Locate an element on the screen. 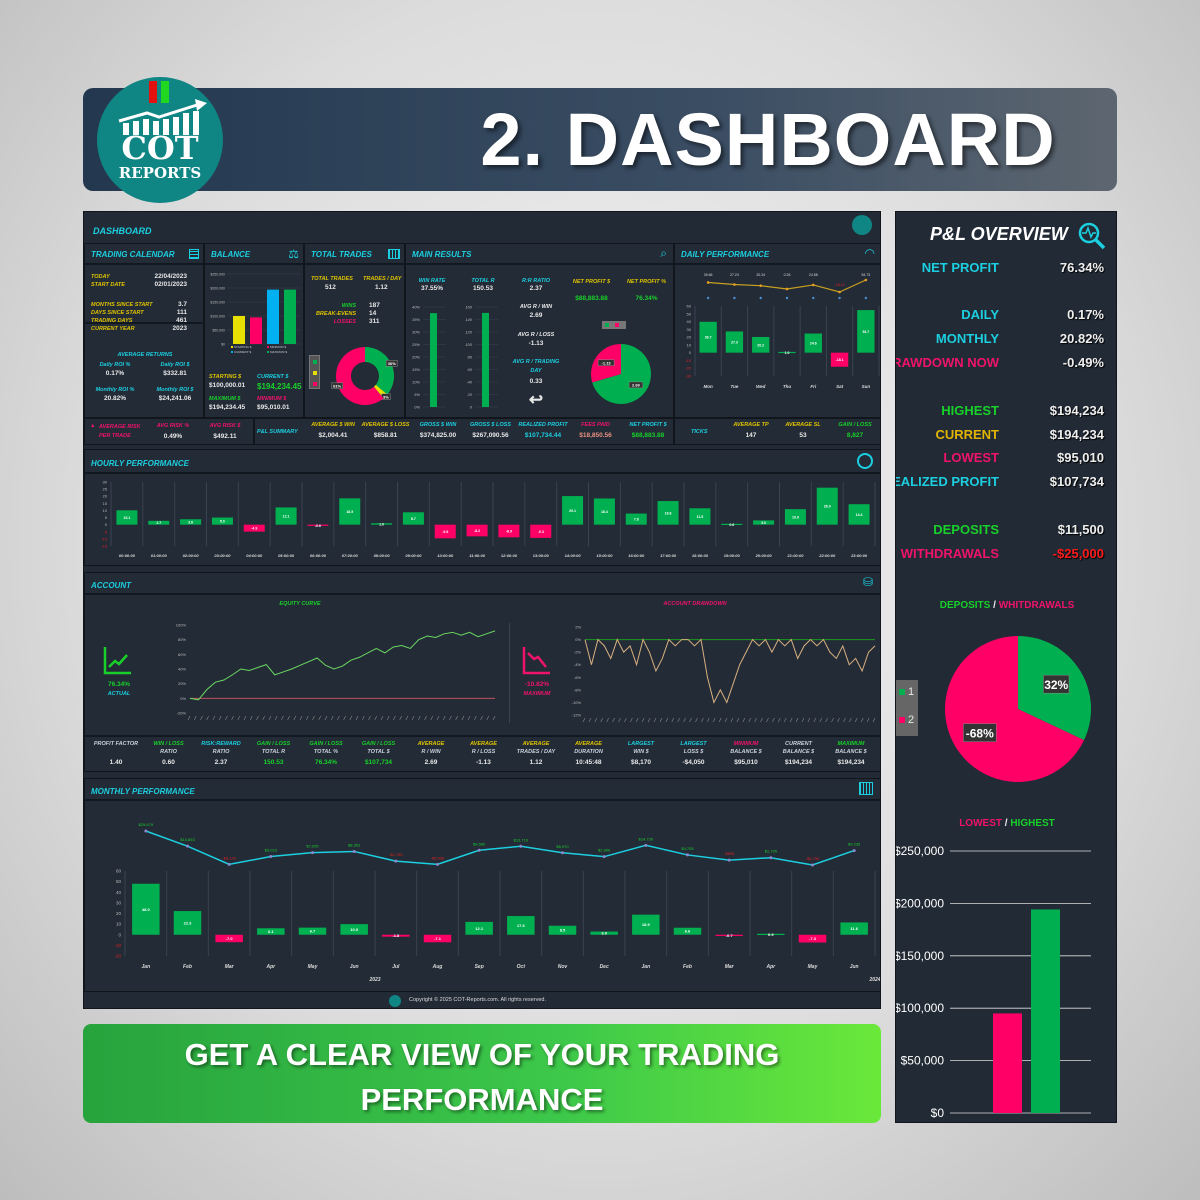  undo-arrow-icon: ↩ is located at coordinates (536, 399).